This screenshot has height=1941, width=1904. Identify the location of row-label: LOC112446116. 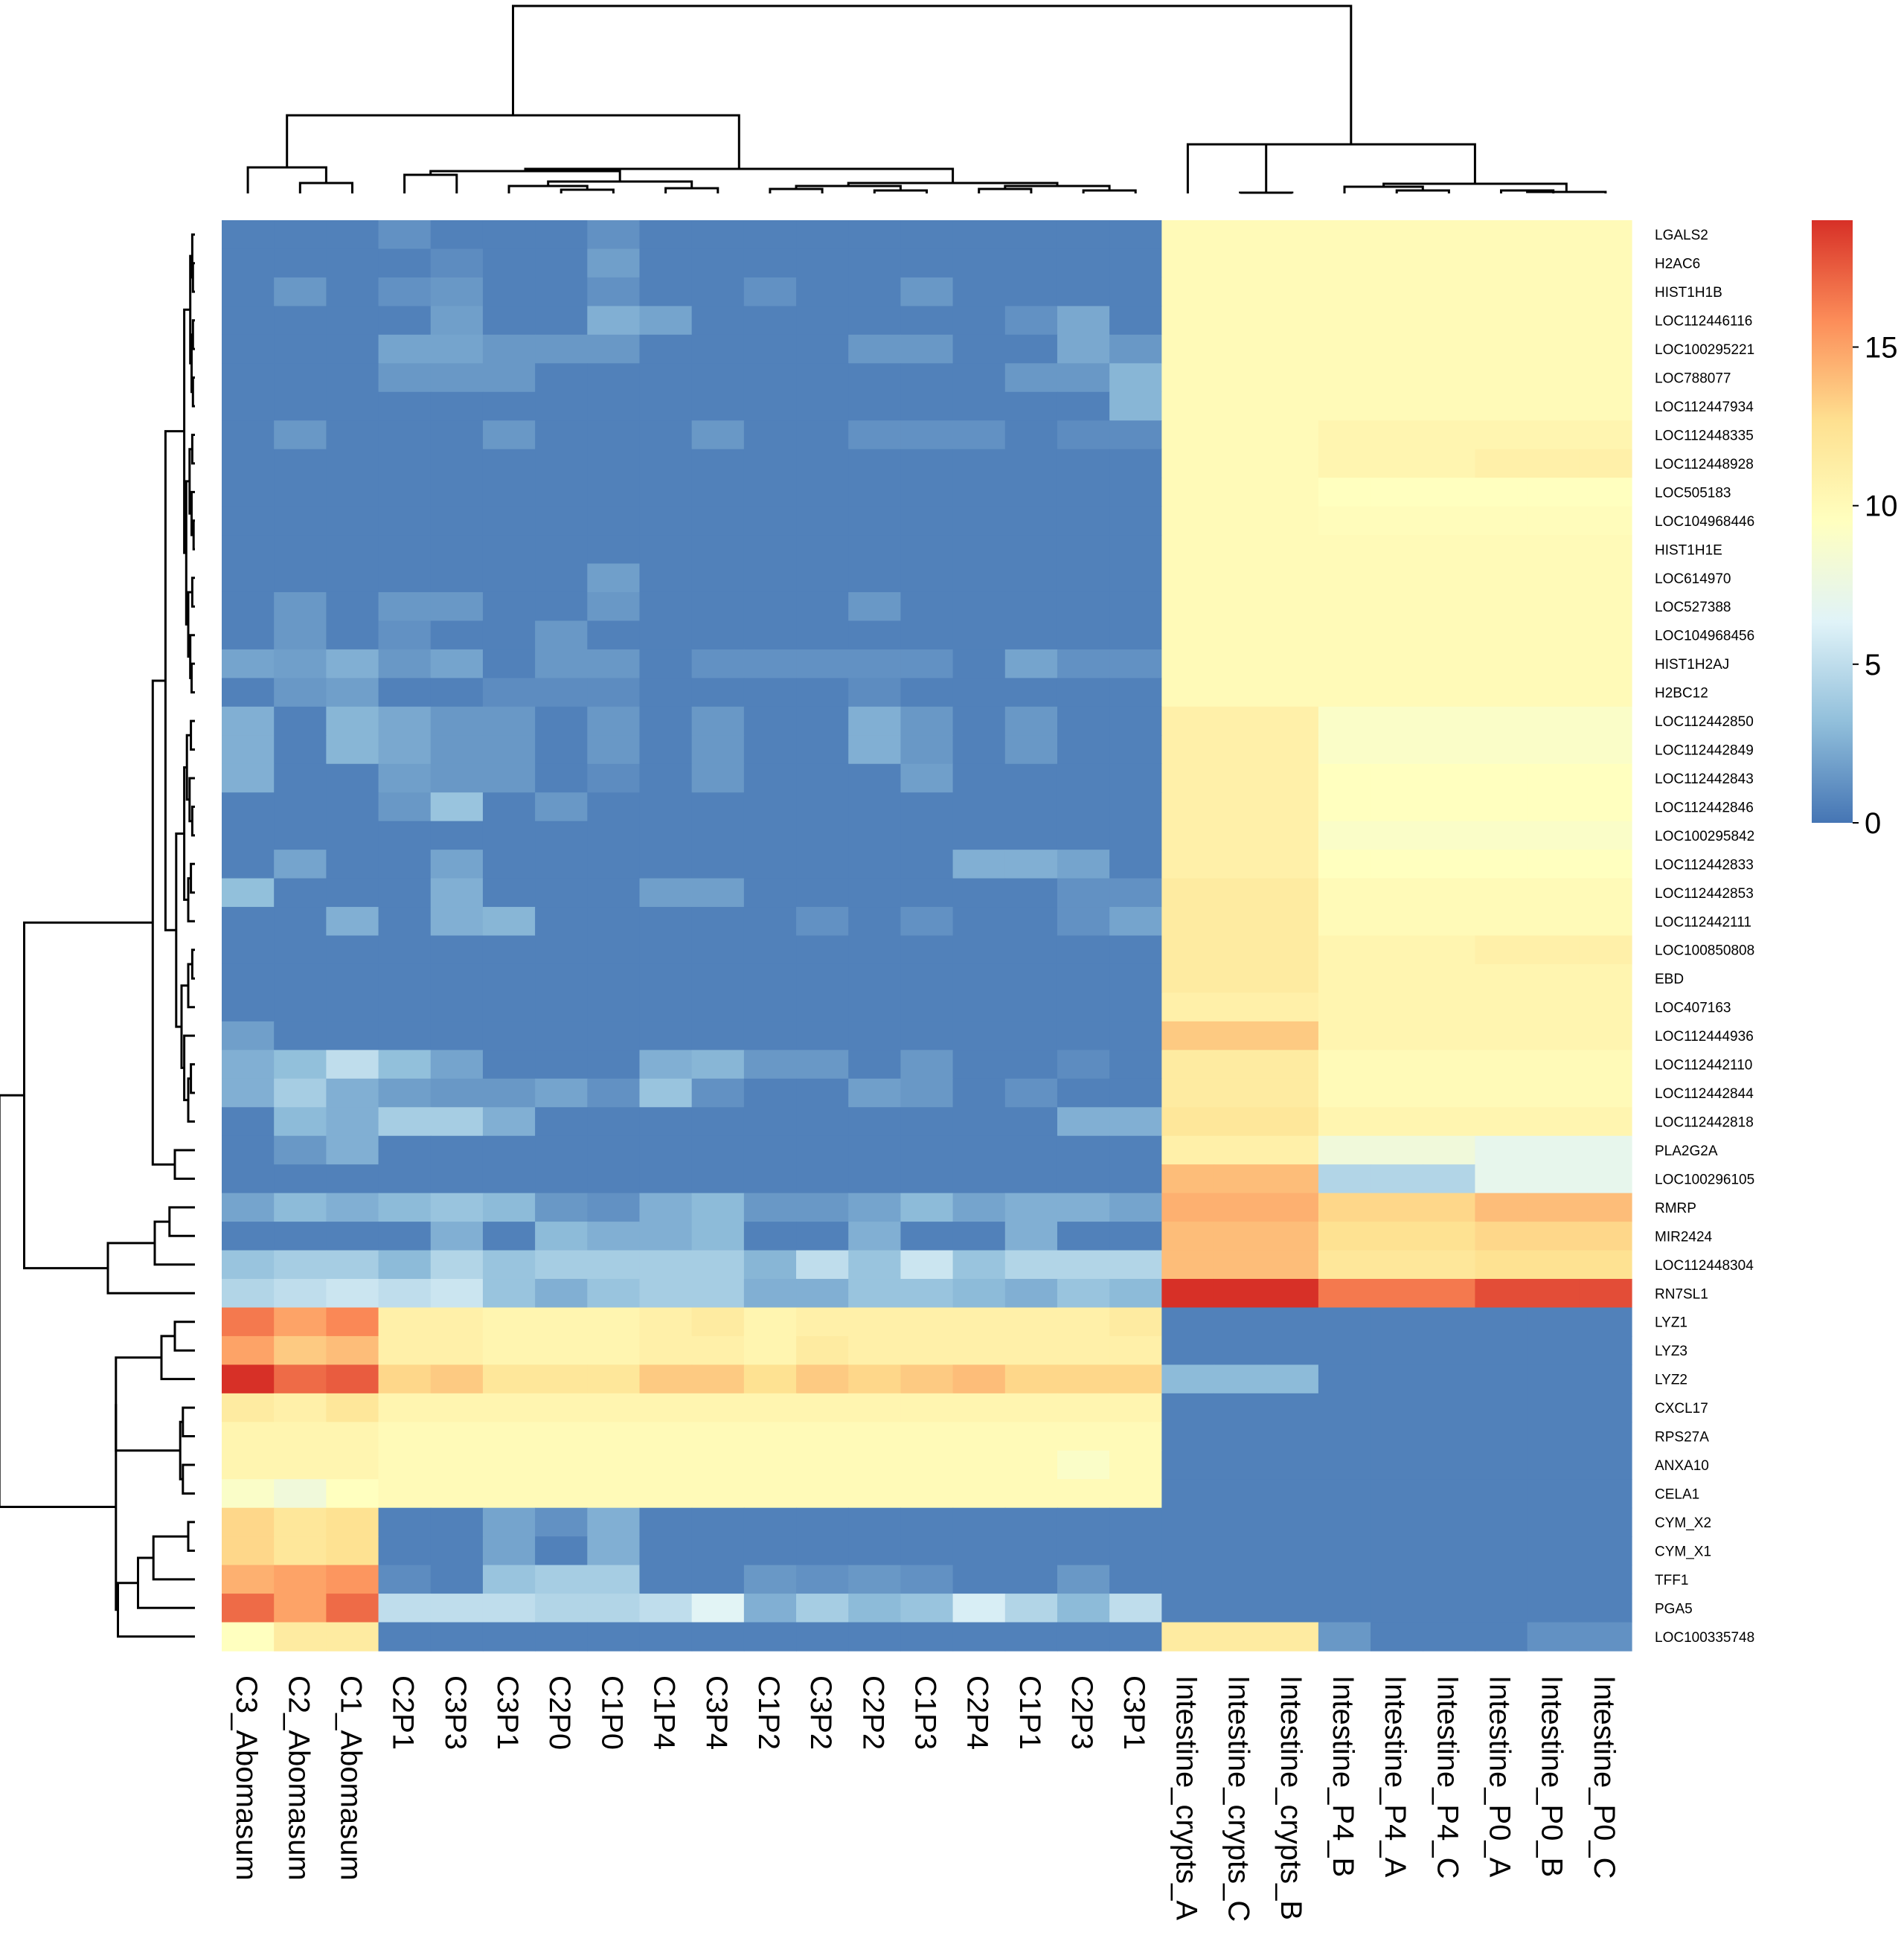
(1703, 322).